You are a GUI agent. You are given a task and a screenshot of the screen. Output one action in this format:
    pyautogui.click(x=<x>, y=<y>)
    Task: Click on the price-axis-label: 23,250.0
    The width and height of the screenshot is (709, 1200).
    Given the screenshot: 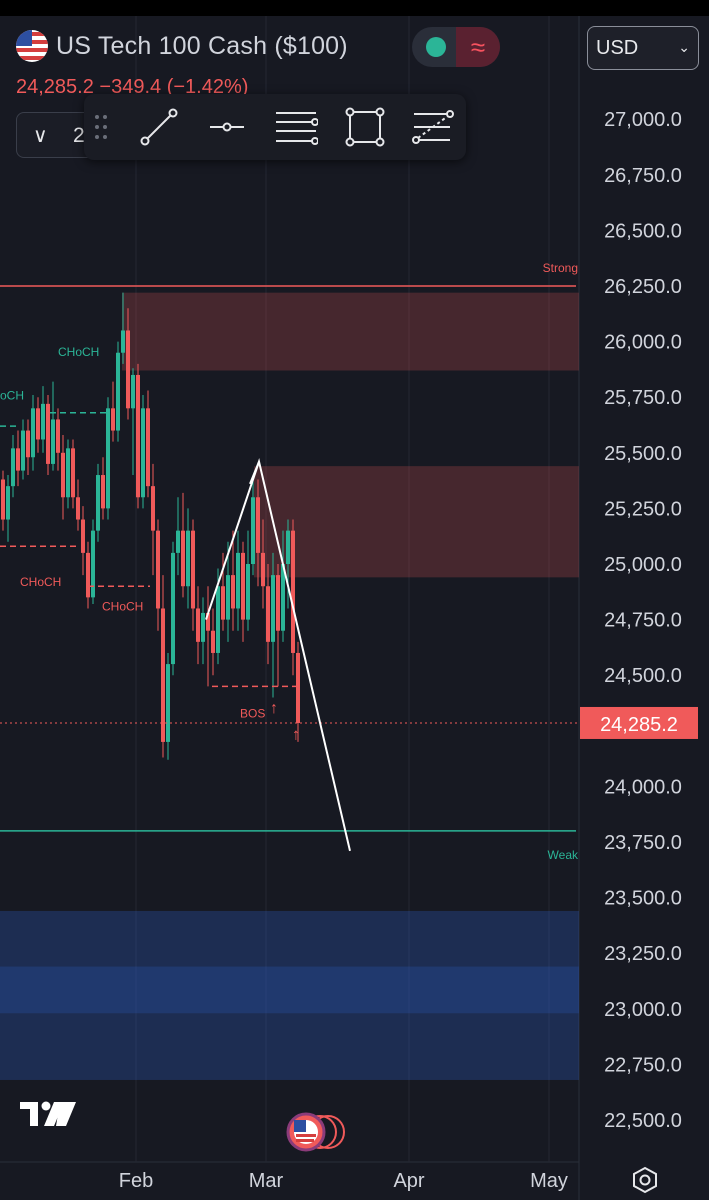 What is the action you would take?
    pyautogui.click(x=643, y=954)
    